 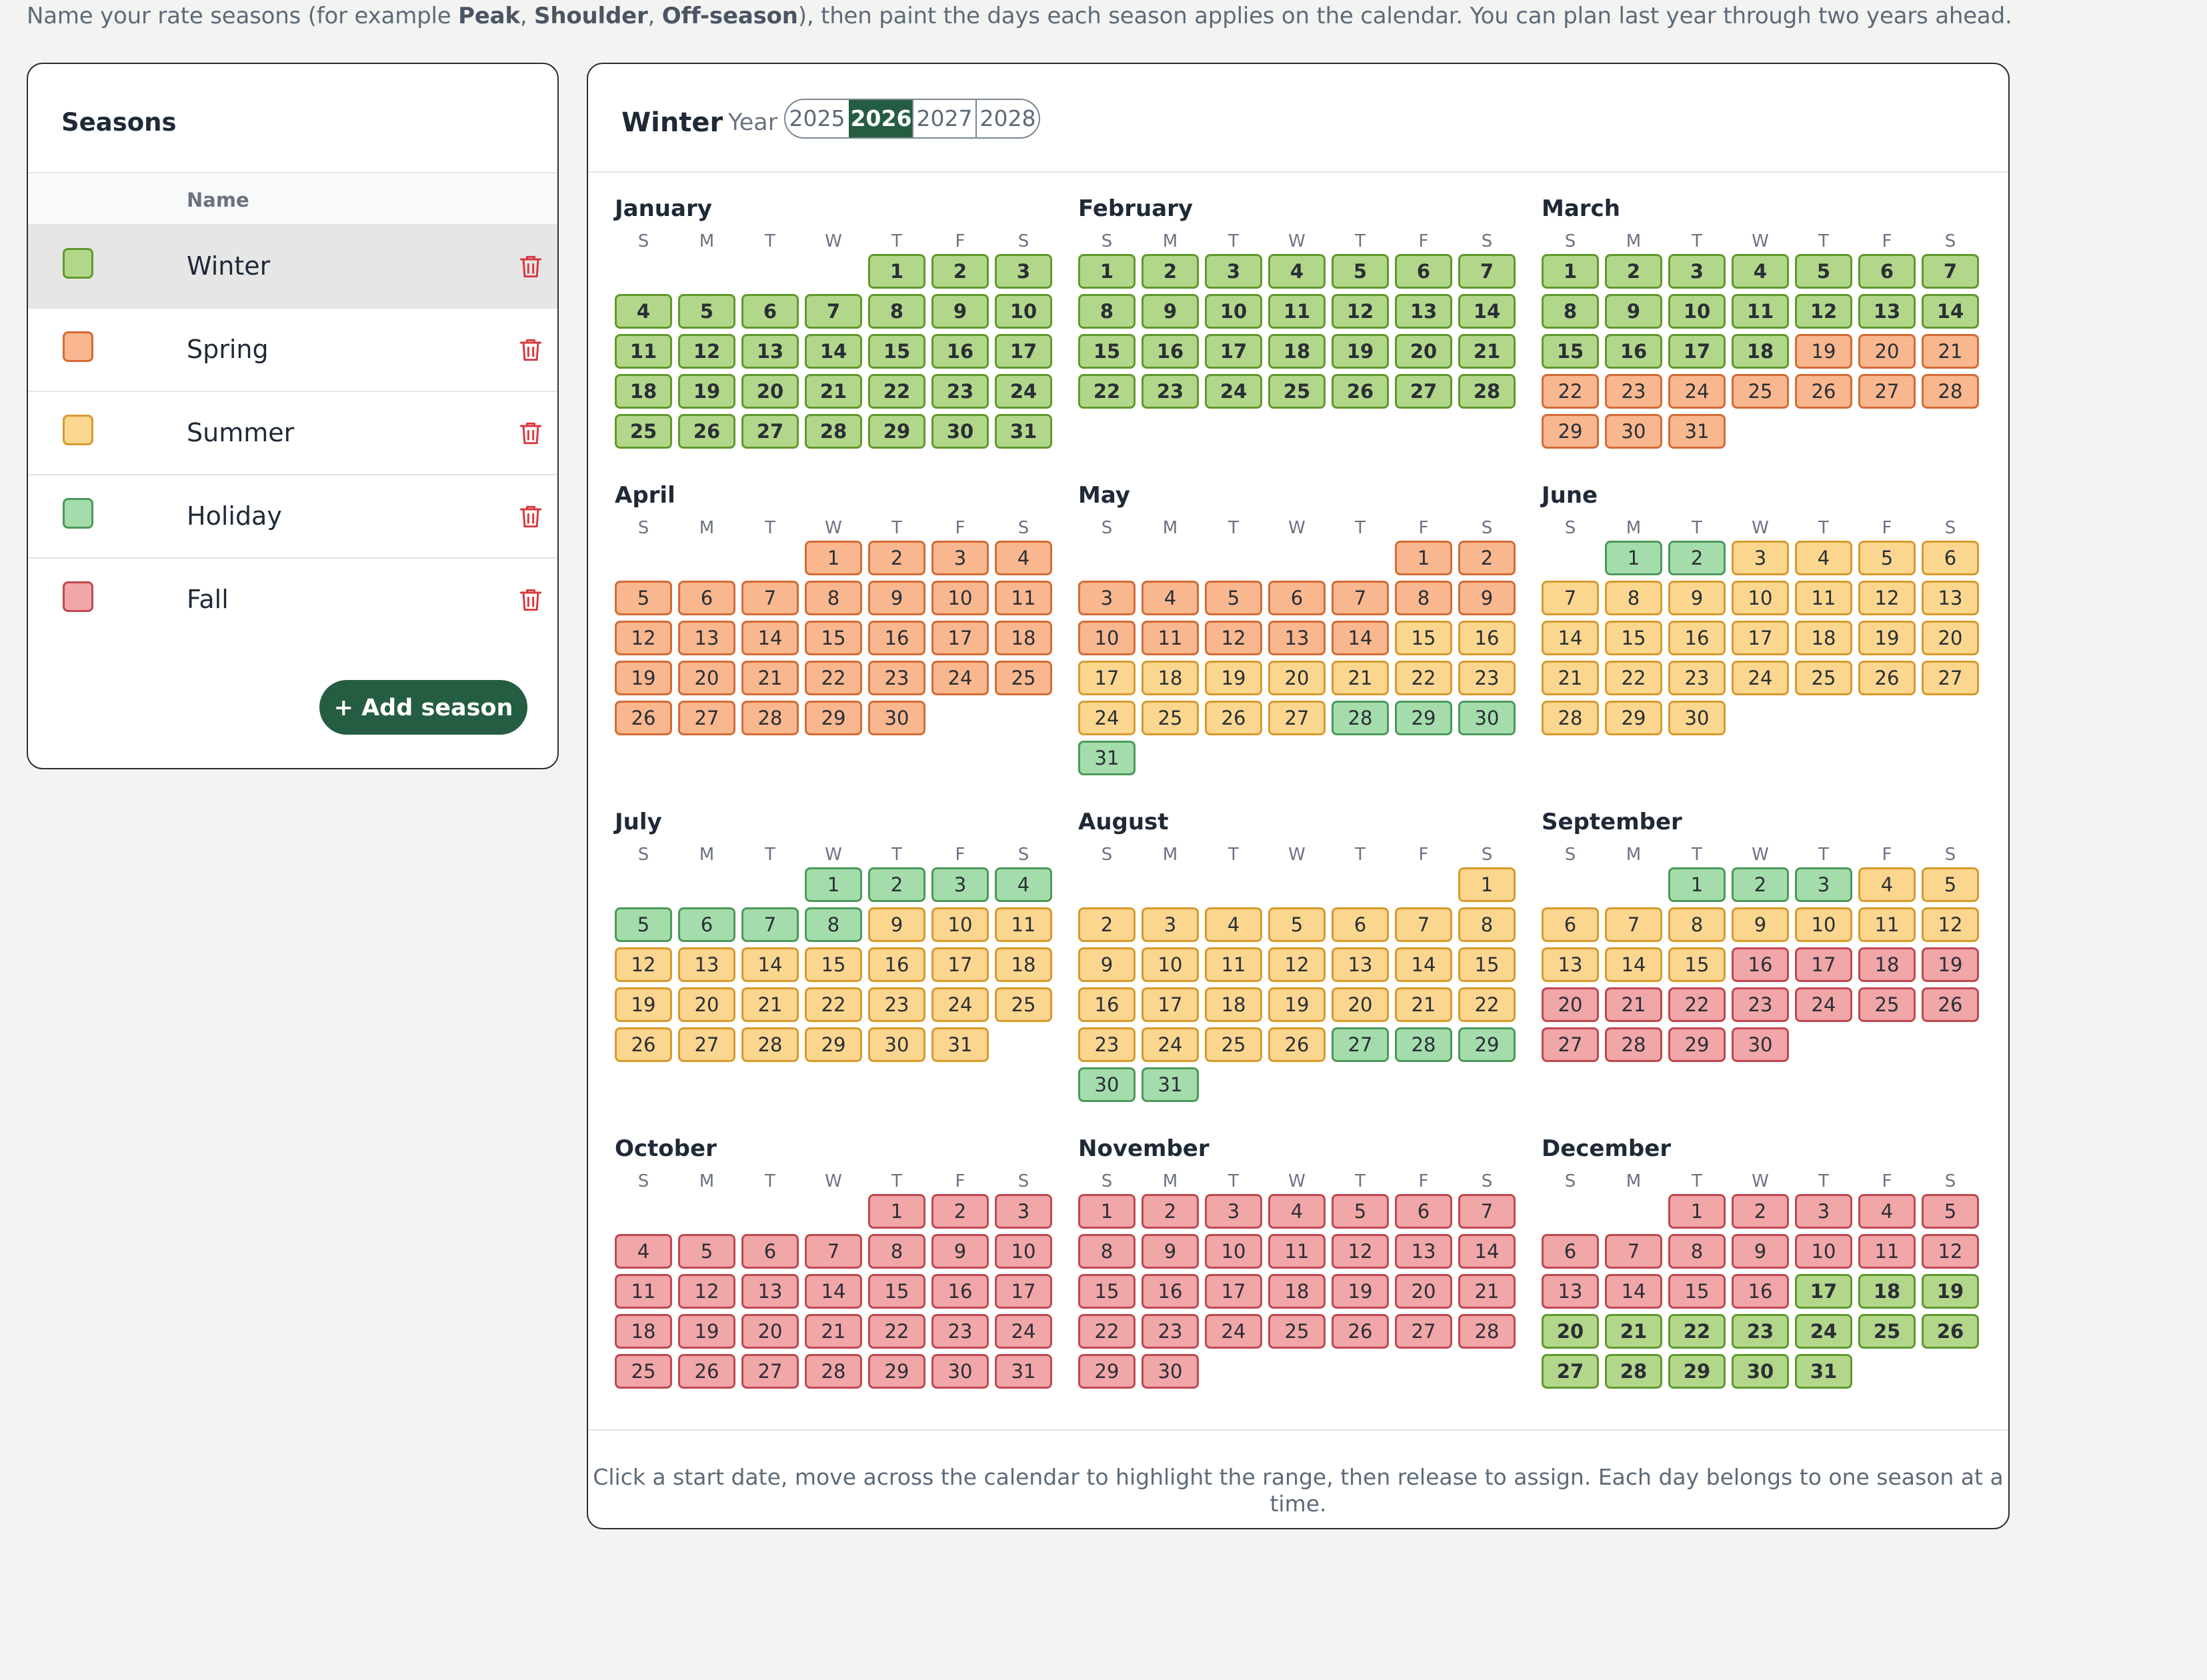 What do you see at coordinates (292, 265) in the screenshot?
I see `season-row-winter: Winter` at bounding box center [292, 265].